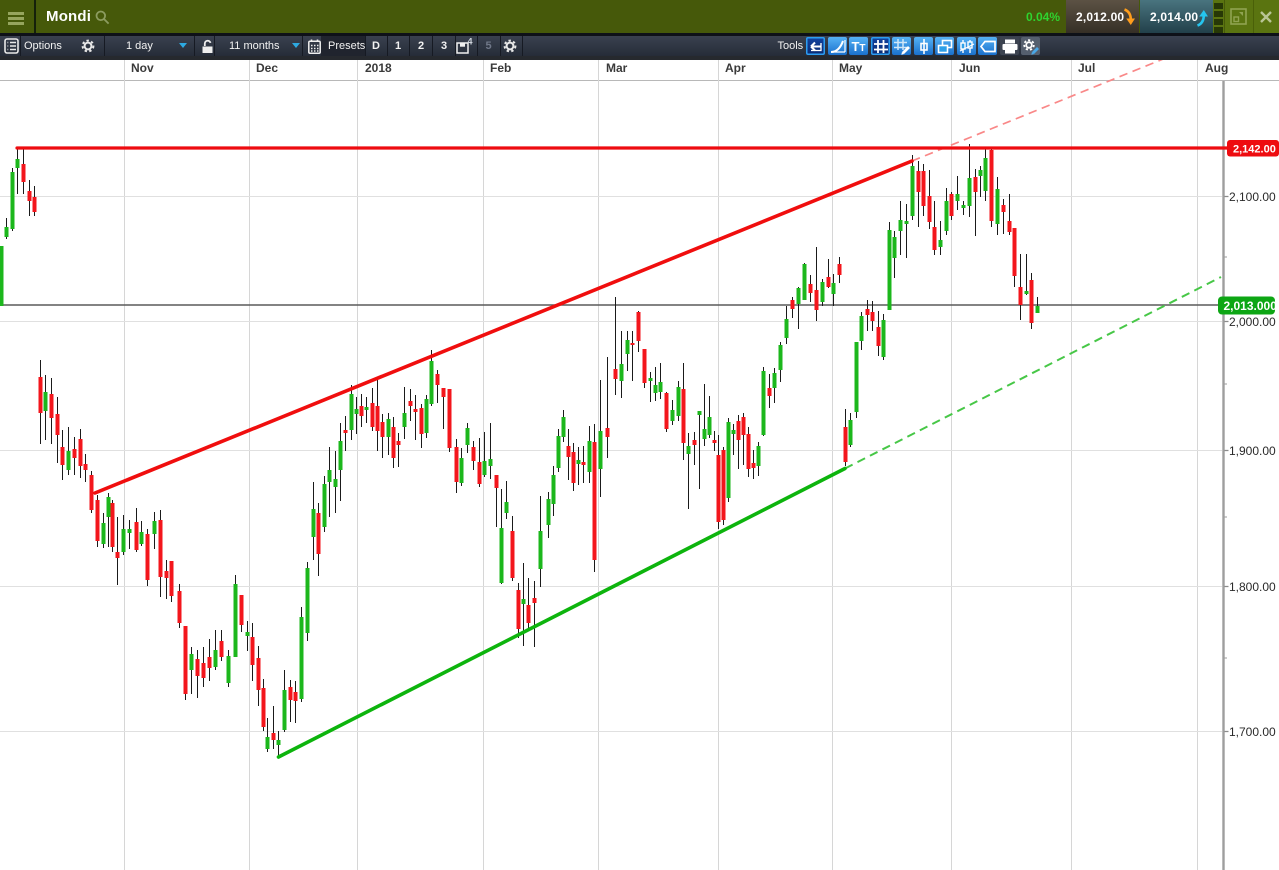 This screenshot has height=870, width=1279. What do you see at coordinates (1252, 732) in the screenshot?
I see `svg-text: 1,700.00` at bounding box center [1252, 732].